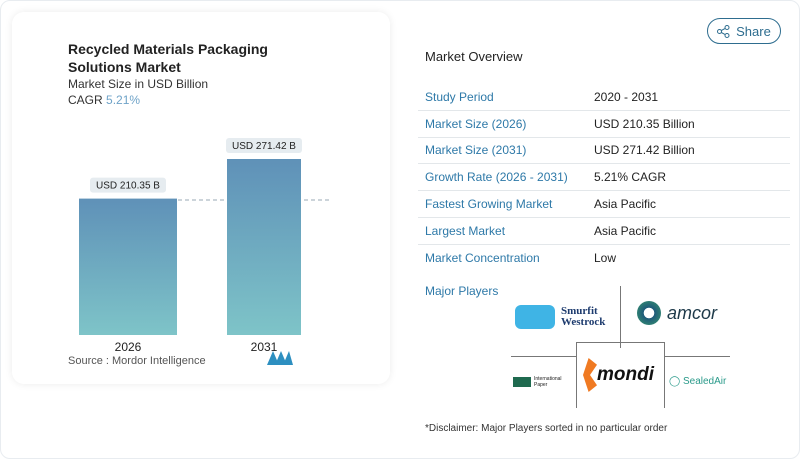 The image size is (800, 459). I want to click on row-label: Market Size (2026), so click(476, 123).